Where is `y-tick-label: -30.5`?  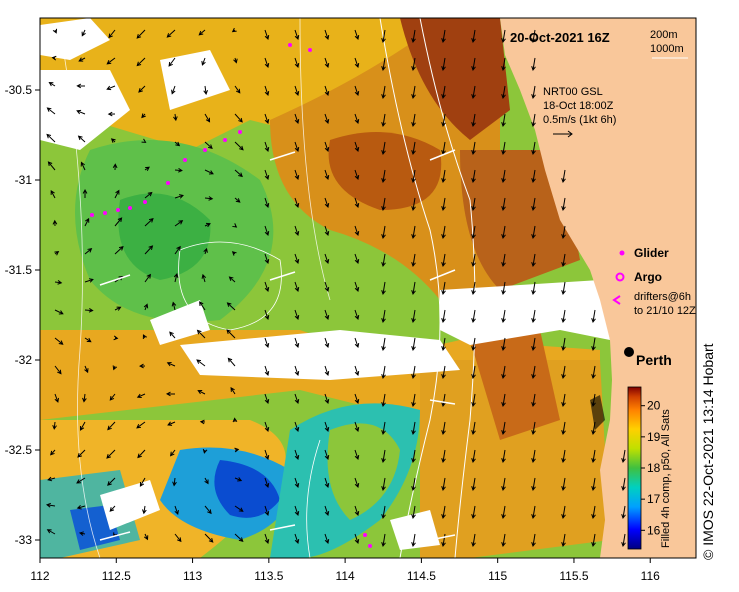 y-tick-label: -30.5 is located at coordinates (19, 90).